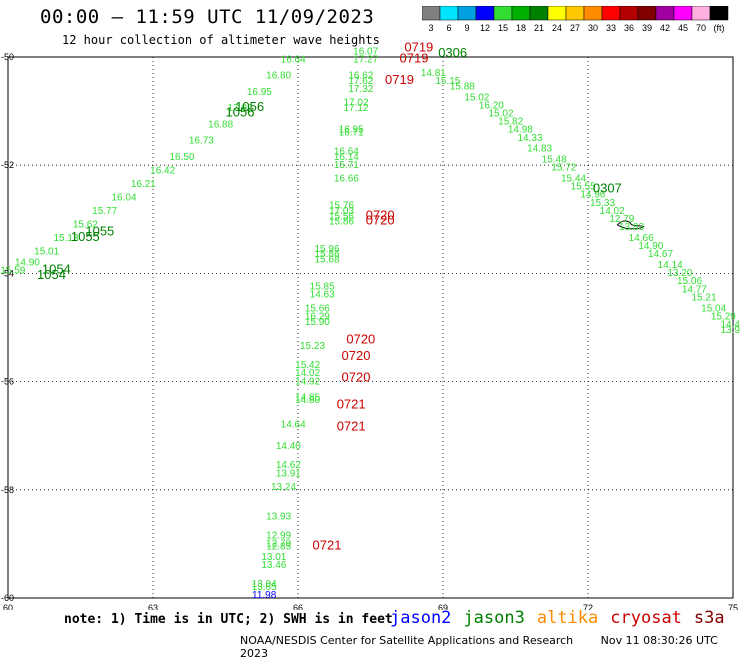 The height and width of the screenshot is (660, 740). Describe the element at coordinates (679, 273) in the screenshot. I see `wave-height-label: 13.20` at that location.